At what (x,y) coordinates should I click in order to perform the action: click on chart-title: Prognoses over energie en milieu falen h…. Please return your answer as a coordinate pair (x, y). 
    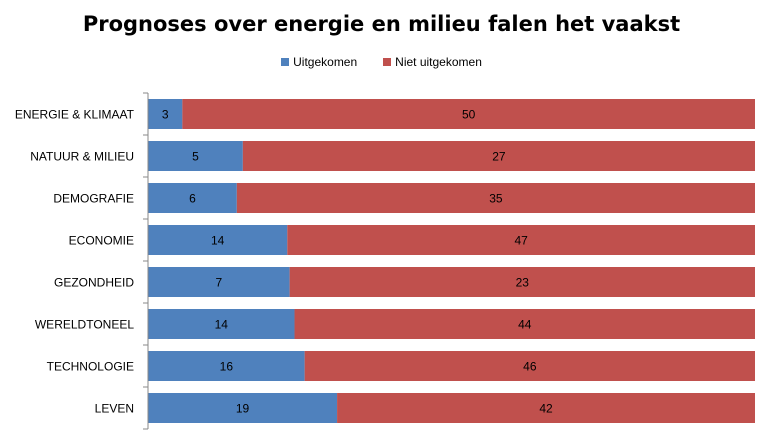
    Looking at the image, I should click on (381, 24).